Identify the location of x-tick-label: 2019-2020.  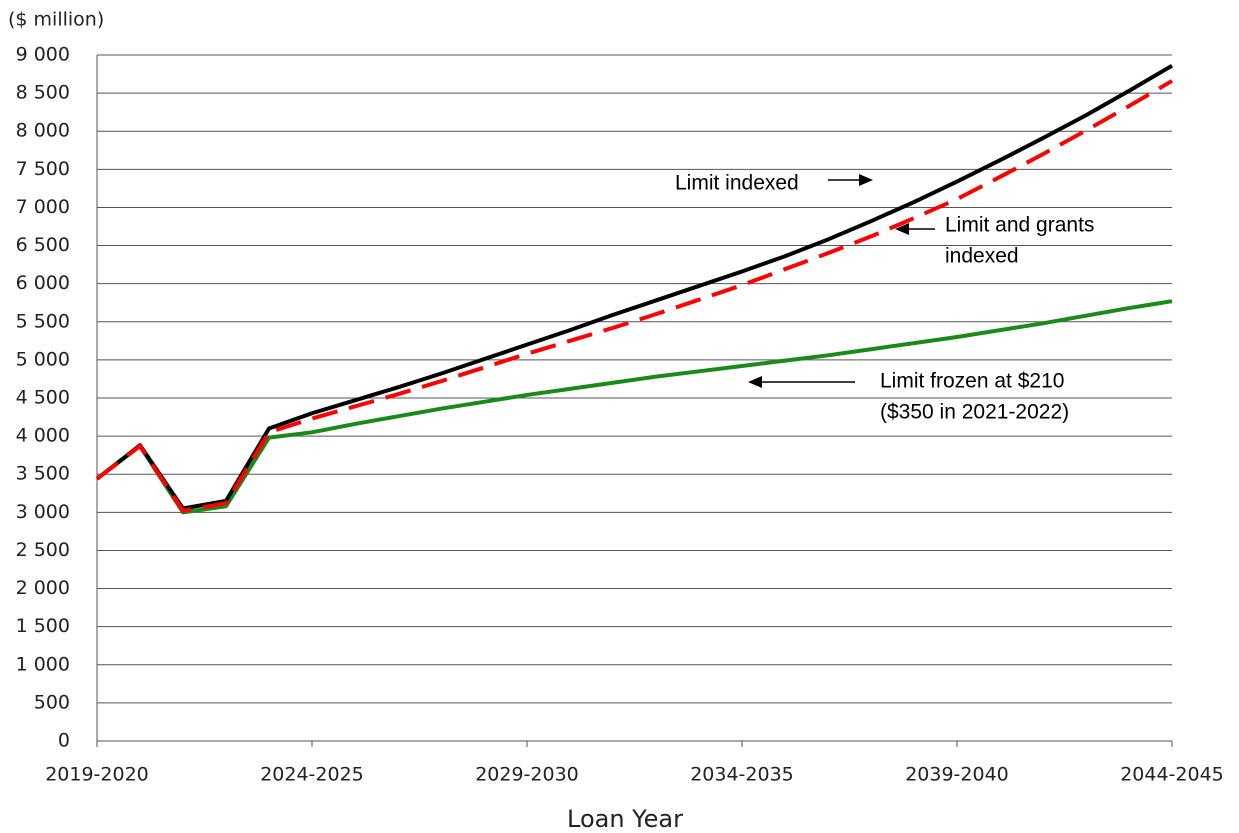
(97, 775).